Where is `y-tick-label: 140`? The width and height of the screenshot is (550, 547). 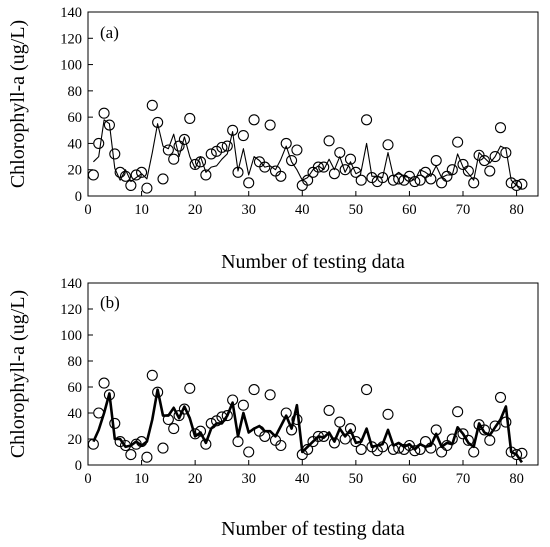 y-tick-label: 140 is located at coordinates (71, 13).